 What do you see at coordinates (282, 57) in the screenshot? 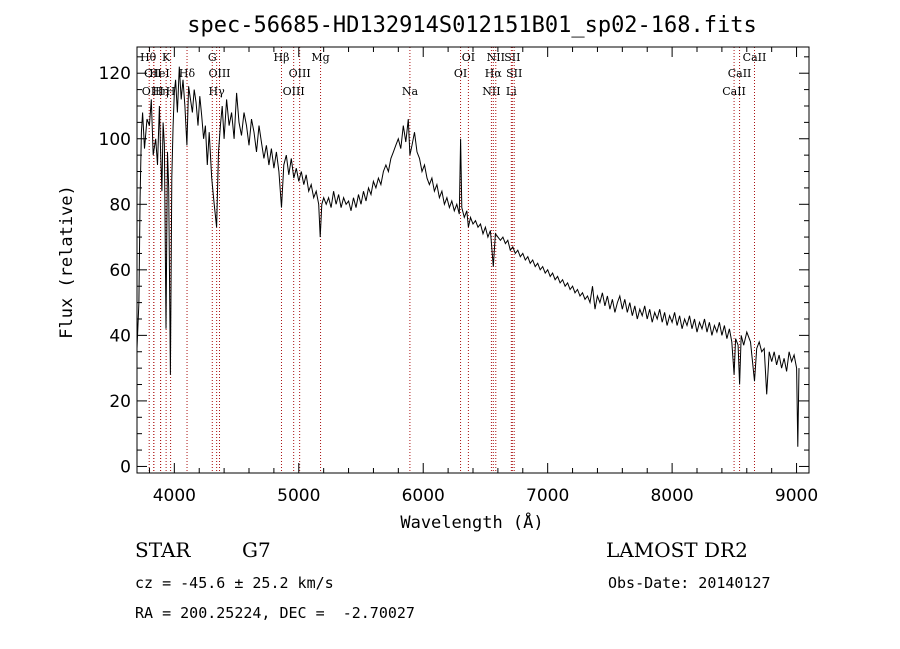
I see `line-label: Hβ` at bounding box center [282, 57].